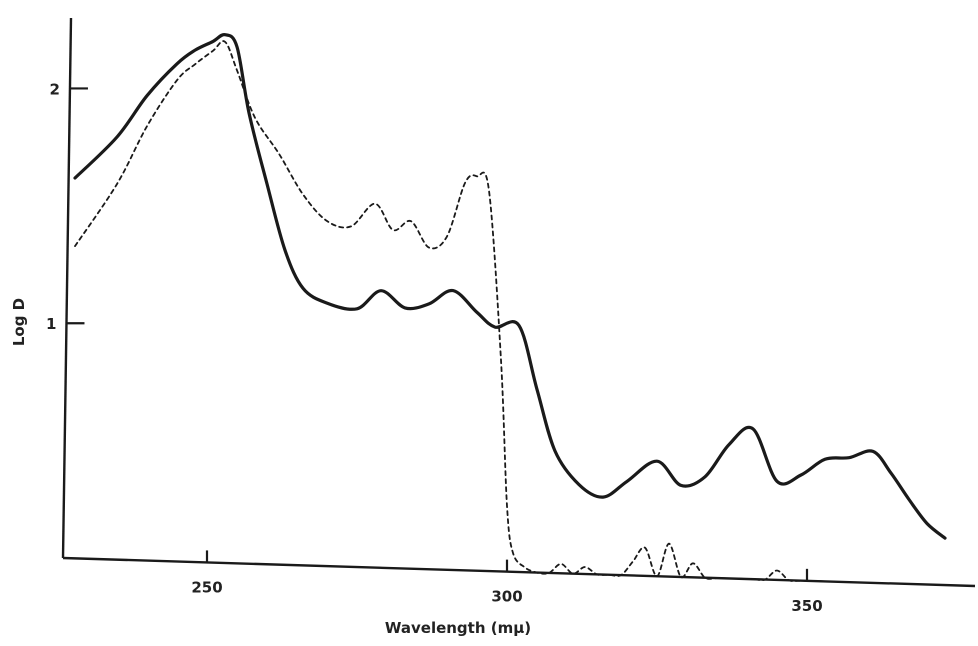  Describe the element at coordinates (206, 587) in the screenshot. I see `x-tick-label: 250` at that location.